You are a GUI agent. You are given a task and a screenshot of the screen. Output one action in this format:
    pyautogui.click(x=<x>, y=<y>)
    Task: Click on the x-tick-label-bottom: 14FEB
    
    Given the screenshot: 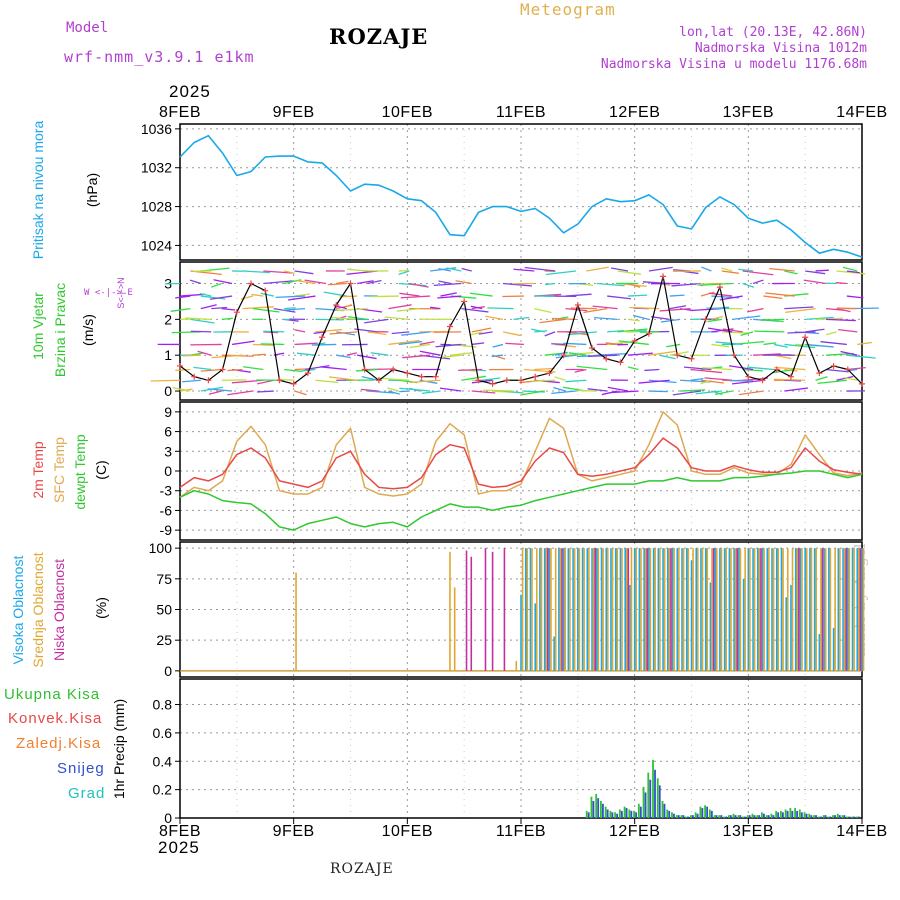 What is the action you would take?
    pyautogui.click(x=861, y=831)
    